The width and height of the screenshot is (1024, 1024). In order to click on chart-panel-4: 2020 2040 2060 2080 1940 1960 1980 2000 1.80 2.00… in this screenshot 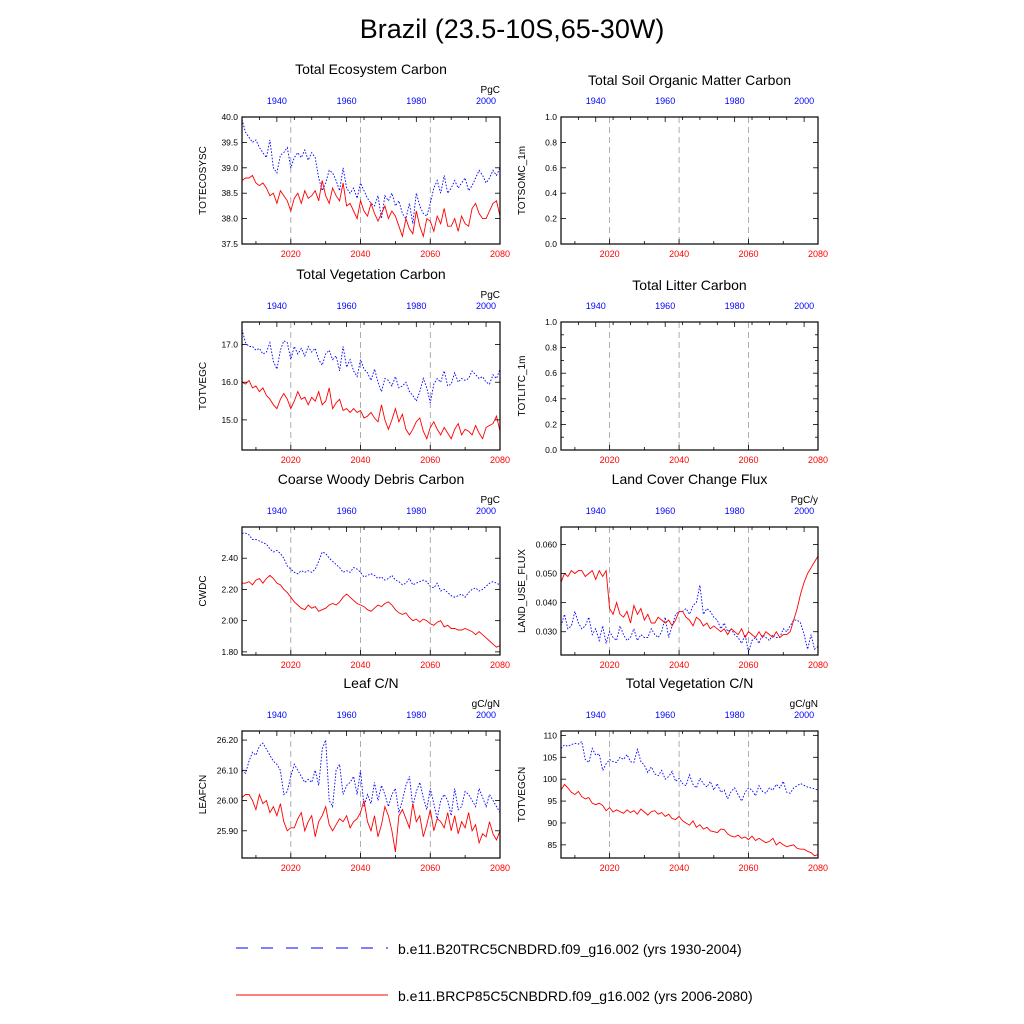, I will do `click(354, 570)`.